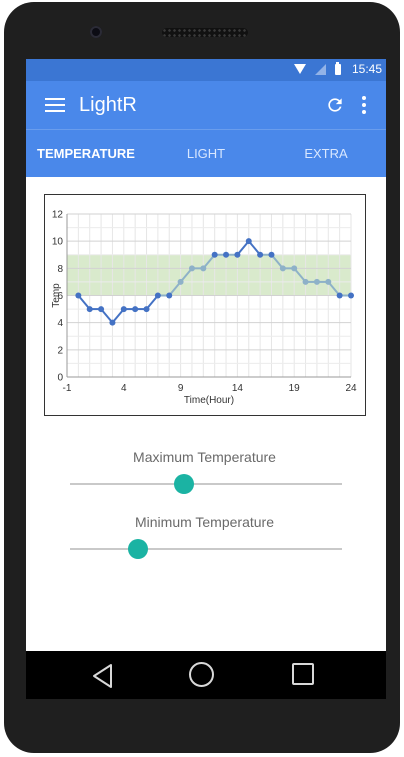  What do you see at coordinates (205, 32) in the screenshot?
I see `earpiece-speaker` at bounding box center [205, 32].